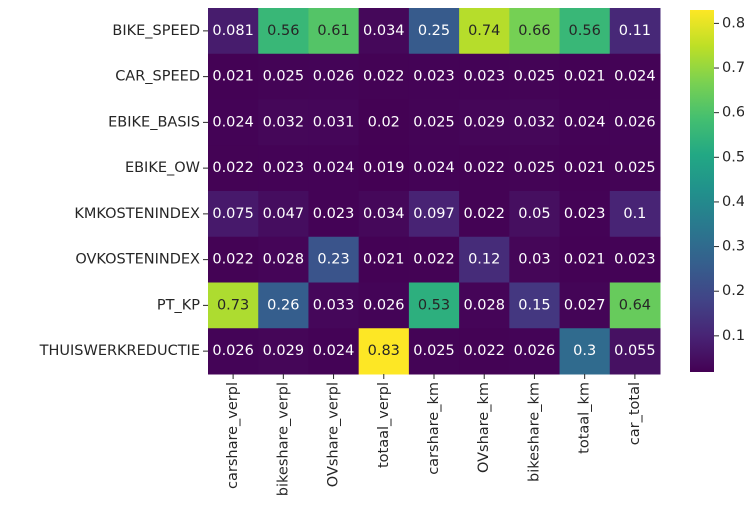 The height and width of the screenshot is (523, 744). I want to click on cell-value-label: 0.032, so click(284, 122).